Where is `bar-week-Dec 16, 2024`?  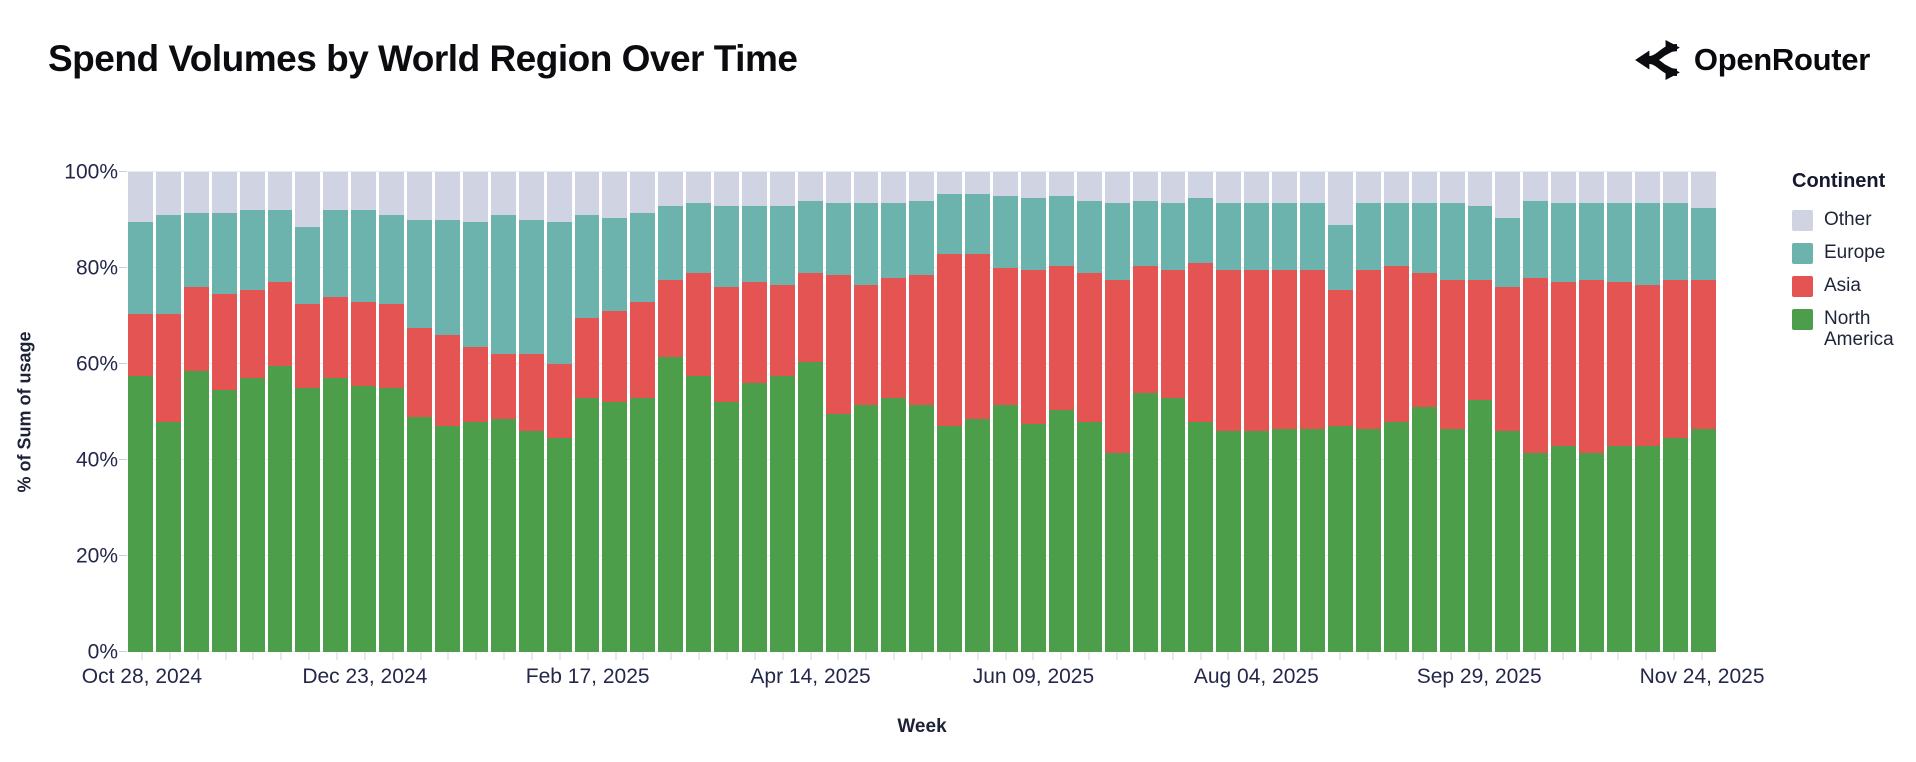
bar-week-Dec 16, 2024 is located at coordinates (336, 412).